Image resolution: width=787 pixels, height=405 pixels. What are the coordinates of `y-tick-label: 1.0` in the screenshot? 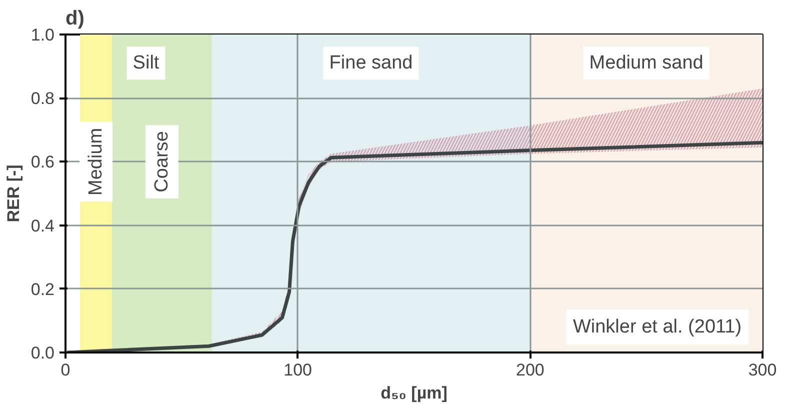 It's located at (42, 35).